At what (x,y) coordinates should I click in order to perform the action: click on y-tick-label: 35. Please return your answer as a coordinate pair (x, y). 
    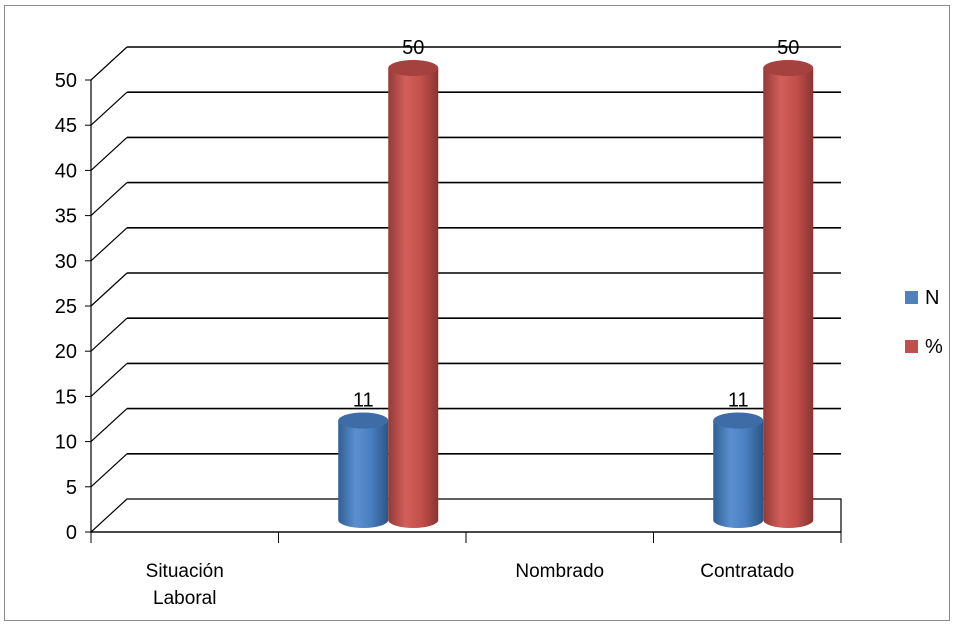
    Looking at the image, I should click on (66, 217).